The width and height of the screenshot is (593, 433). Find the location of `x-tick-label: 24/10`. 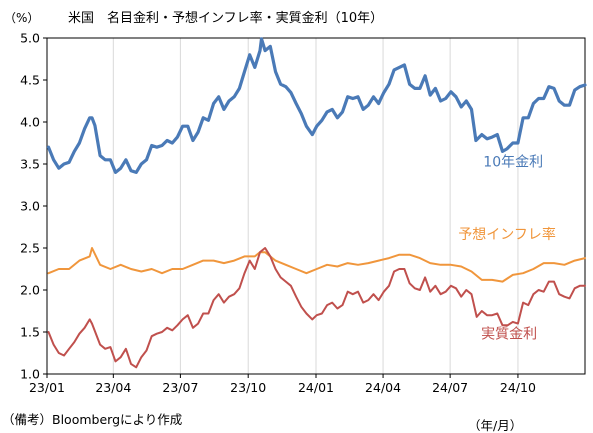

x-tick-label: 24/10 is located at coordinates (518, 387).